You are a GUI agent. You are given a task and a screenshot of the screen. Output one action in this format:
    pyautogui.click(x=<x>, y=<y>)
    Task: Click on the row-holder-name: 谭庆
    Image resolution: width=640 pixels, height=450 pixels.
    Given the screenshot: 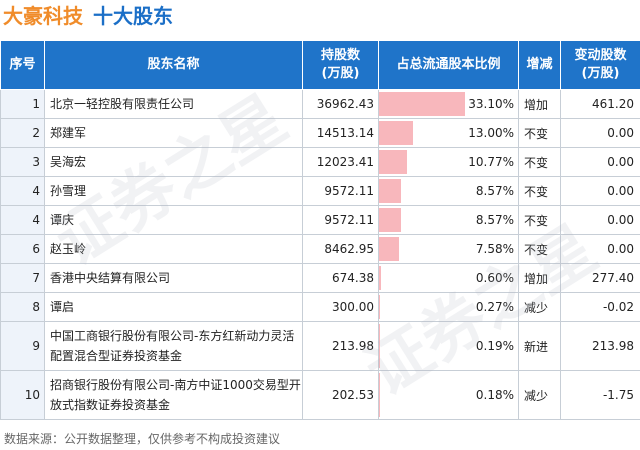 What is the action you would take?
    pyautogui.click(x=173, y=220)
    